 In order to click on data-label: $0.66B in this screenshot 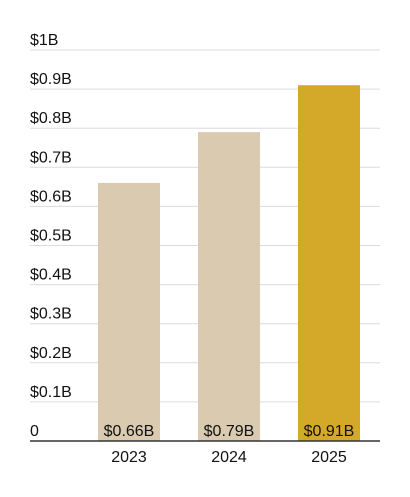, I will do `click(129, 431)`.